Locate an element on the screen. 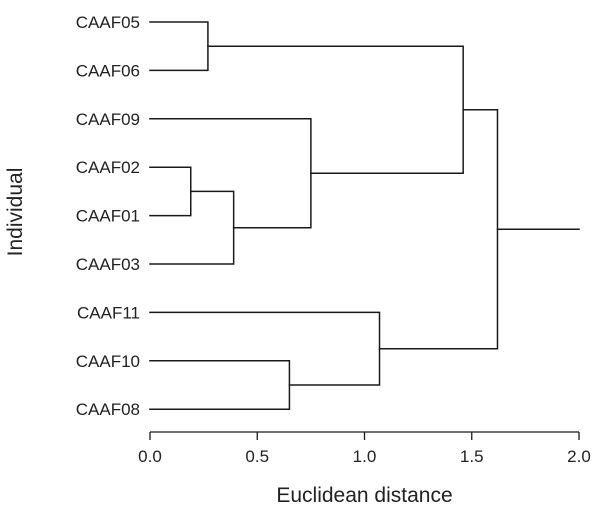 The height and width of the screenshot is (507, 594). x-axis-title: Euclidean distance is located at coordinates (364, 495).